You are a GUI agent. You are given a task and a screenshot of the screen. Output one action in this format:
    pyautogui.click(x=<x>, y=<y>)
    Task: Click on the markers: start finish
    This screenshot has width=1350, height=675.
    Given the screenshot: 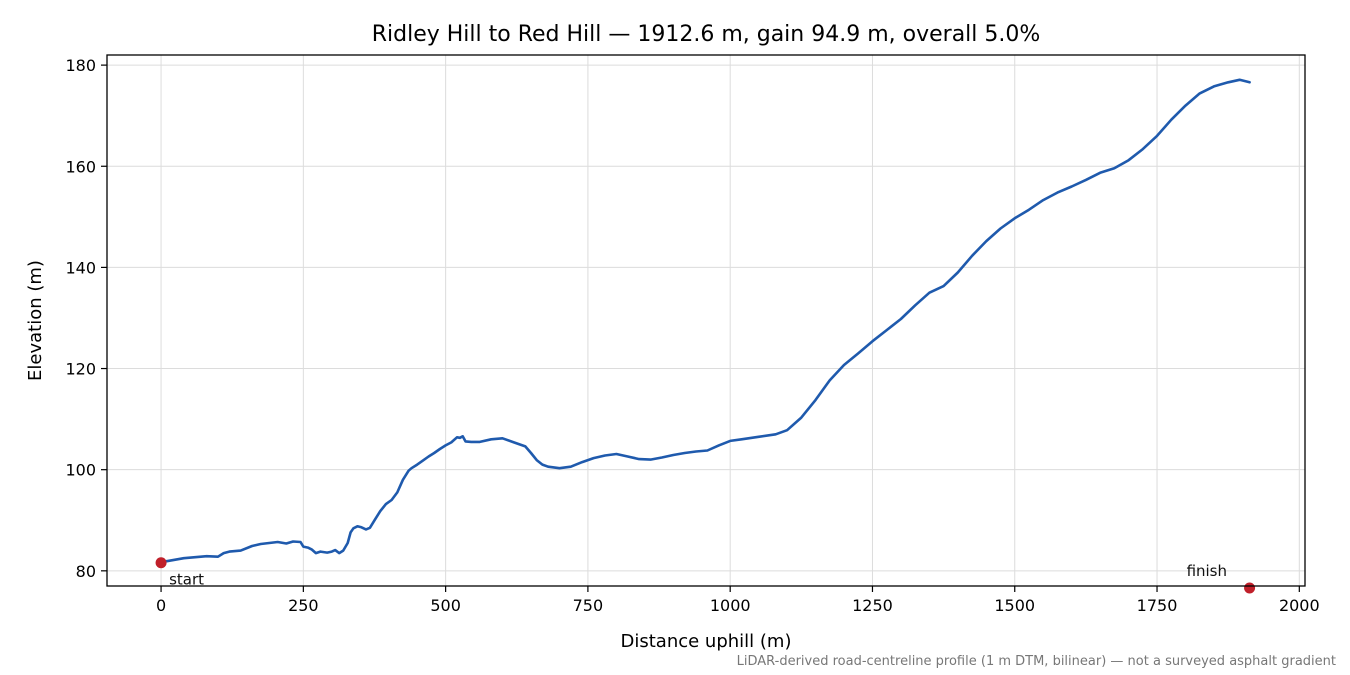 What is the action you would take?
    pyautogui.click(x=705, y=575)
    